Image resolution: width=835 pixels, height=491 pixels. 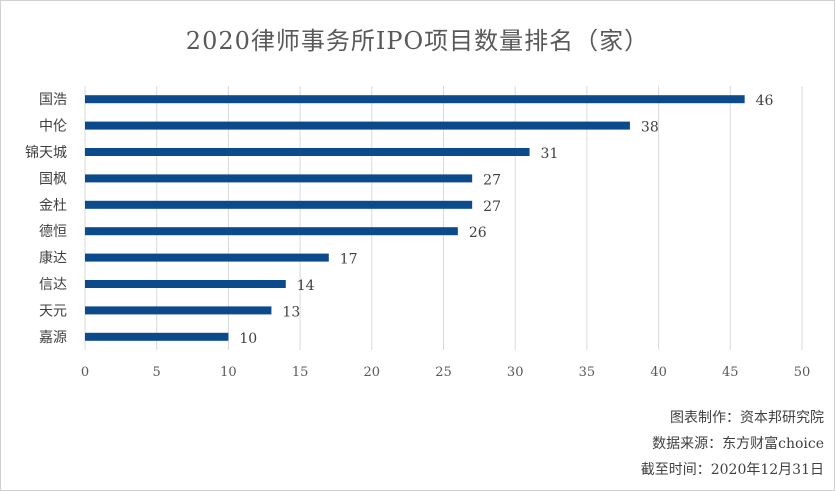 What do you see at coordinates (53, 338) in the screenshot?
I see `category-label: 嘉源` at bounding box center [53, 338].